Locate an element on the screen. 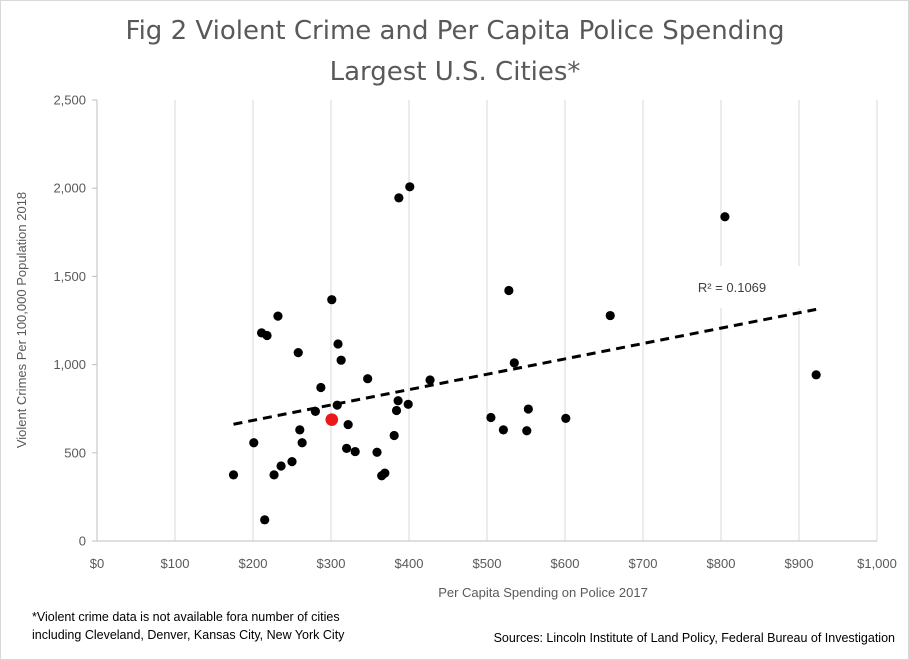 The image size is (909, 660). r-squared-label: R² = 0.1069 is located at coordinates (732, 287).